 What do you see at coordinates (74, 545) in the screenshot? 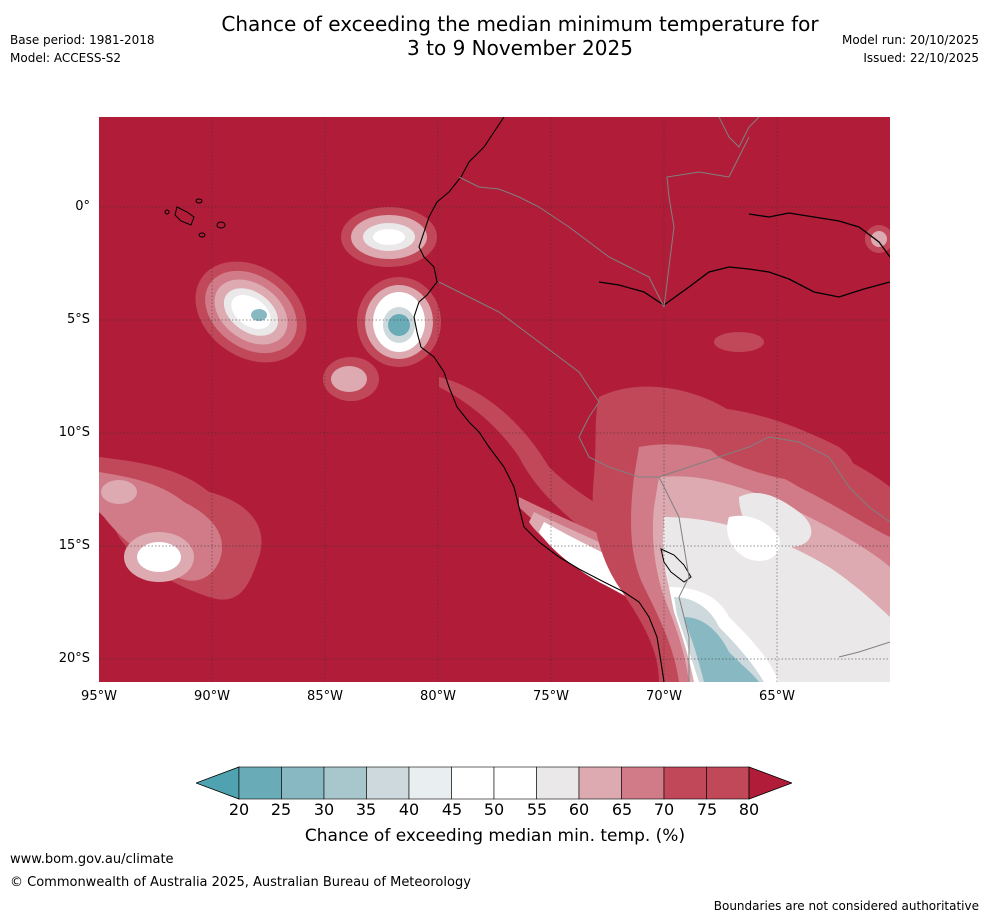
I see `lat-label-15s: 15°S` at bounding box center [74, 545].